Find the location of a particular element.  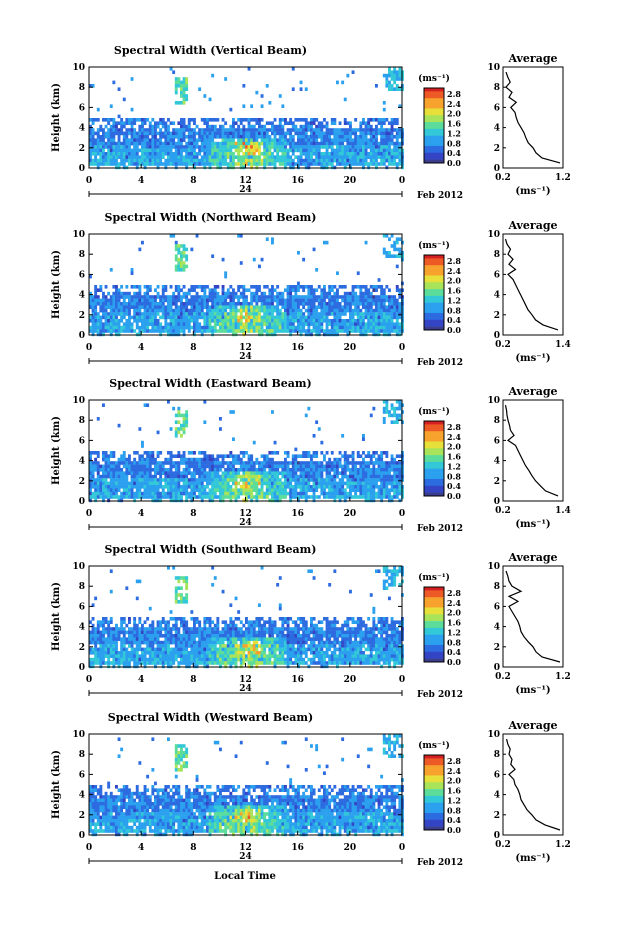

x-tick-label: 8 is located at coordinates (193, 181).